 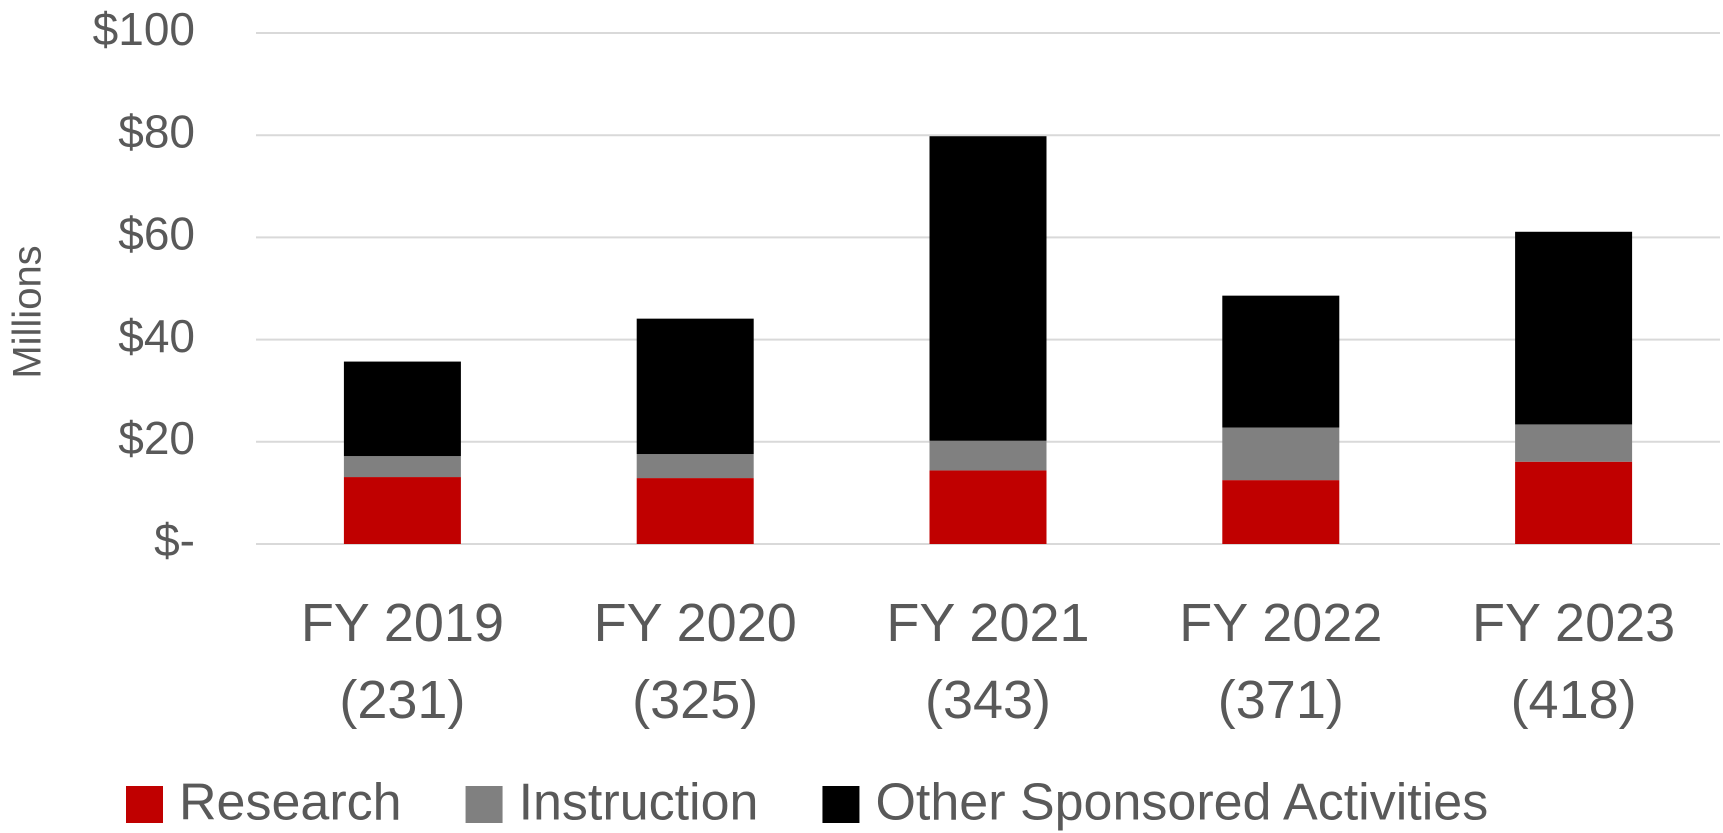 What do you see at coordinates (695, 661) in the screenshot?
I see `x-tick-label: FY 2020 (325)` at bounding box center [695, 661].